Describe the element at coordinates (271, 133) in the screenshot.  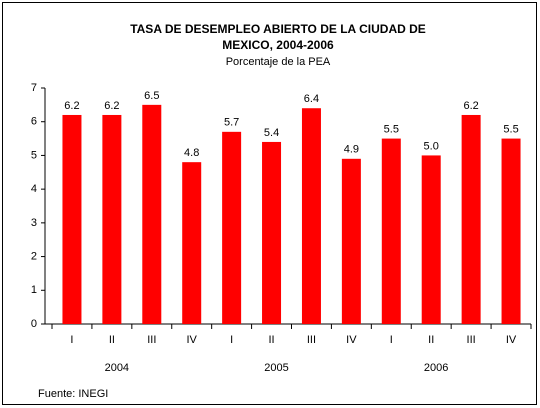
I see `value-label: 5.4` at that location.